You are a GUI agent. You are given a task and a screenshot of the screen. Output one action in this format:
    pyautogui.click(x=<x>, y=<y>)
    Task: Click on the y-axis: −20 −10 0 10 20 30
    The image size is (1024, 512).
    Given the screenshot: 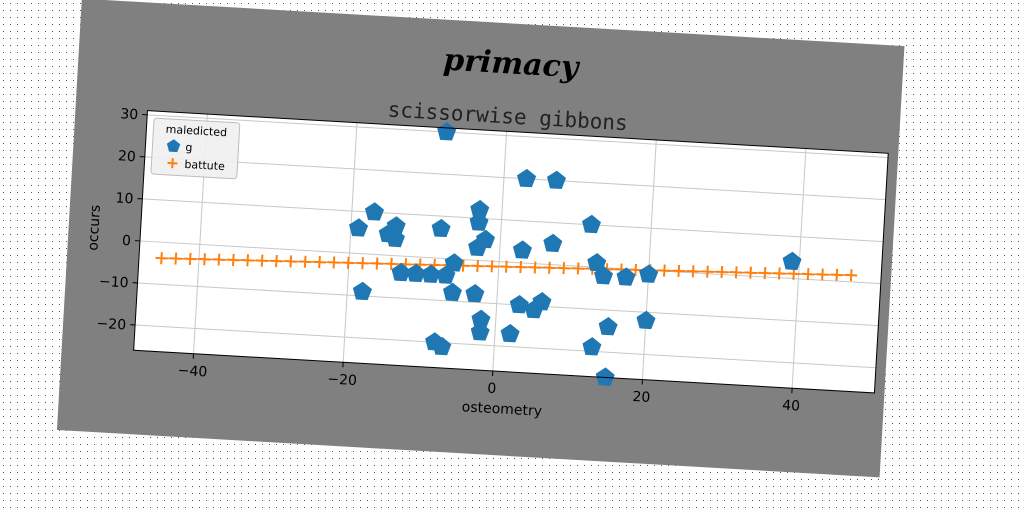 What is the action you would take?
    pyautogui.click(x=122, y=220)
    